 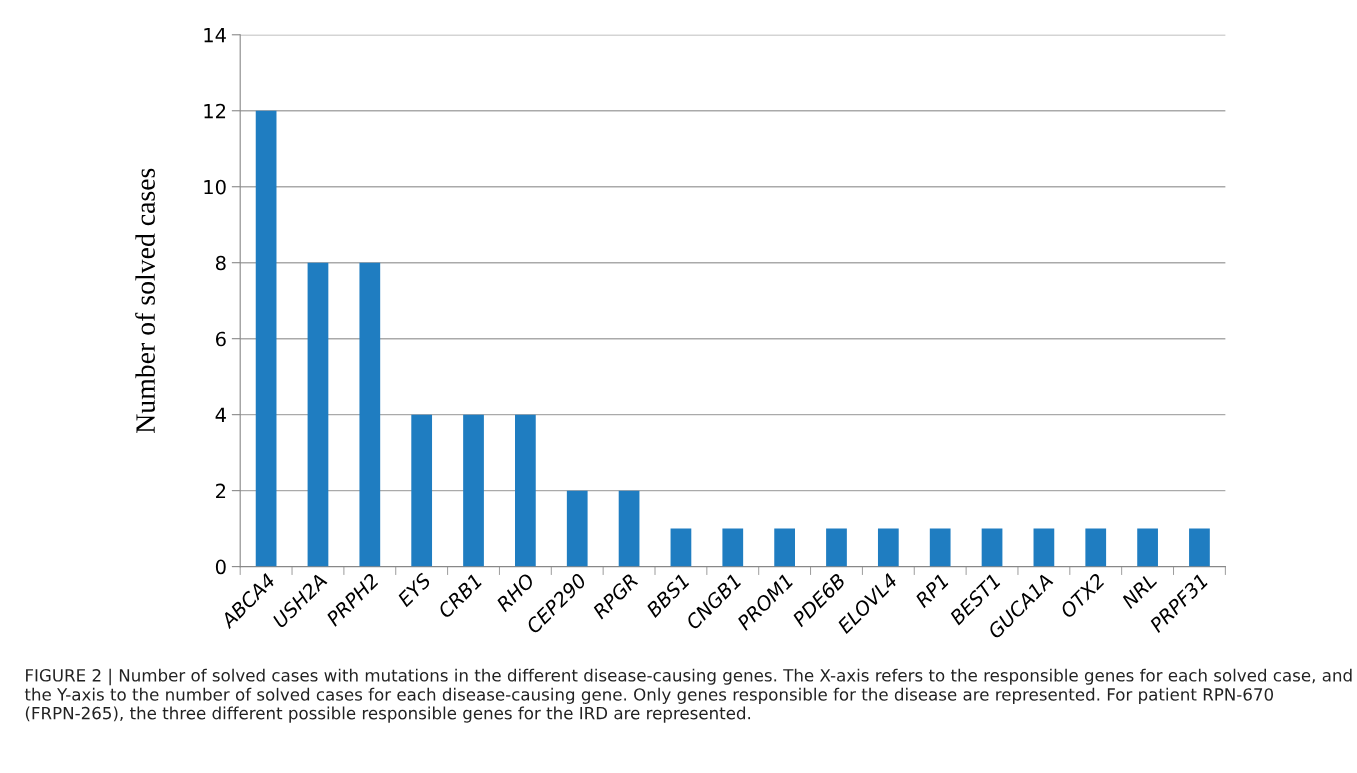 What do you see at coordinates (215, 35) in the screenshot?
I see `y-tick-label: 14` at bounding box center [215, 35].